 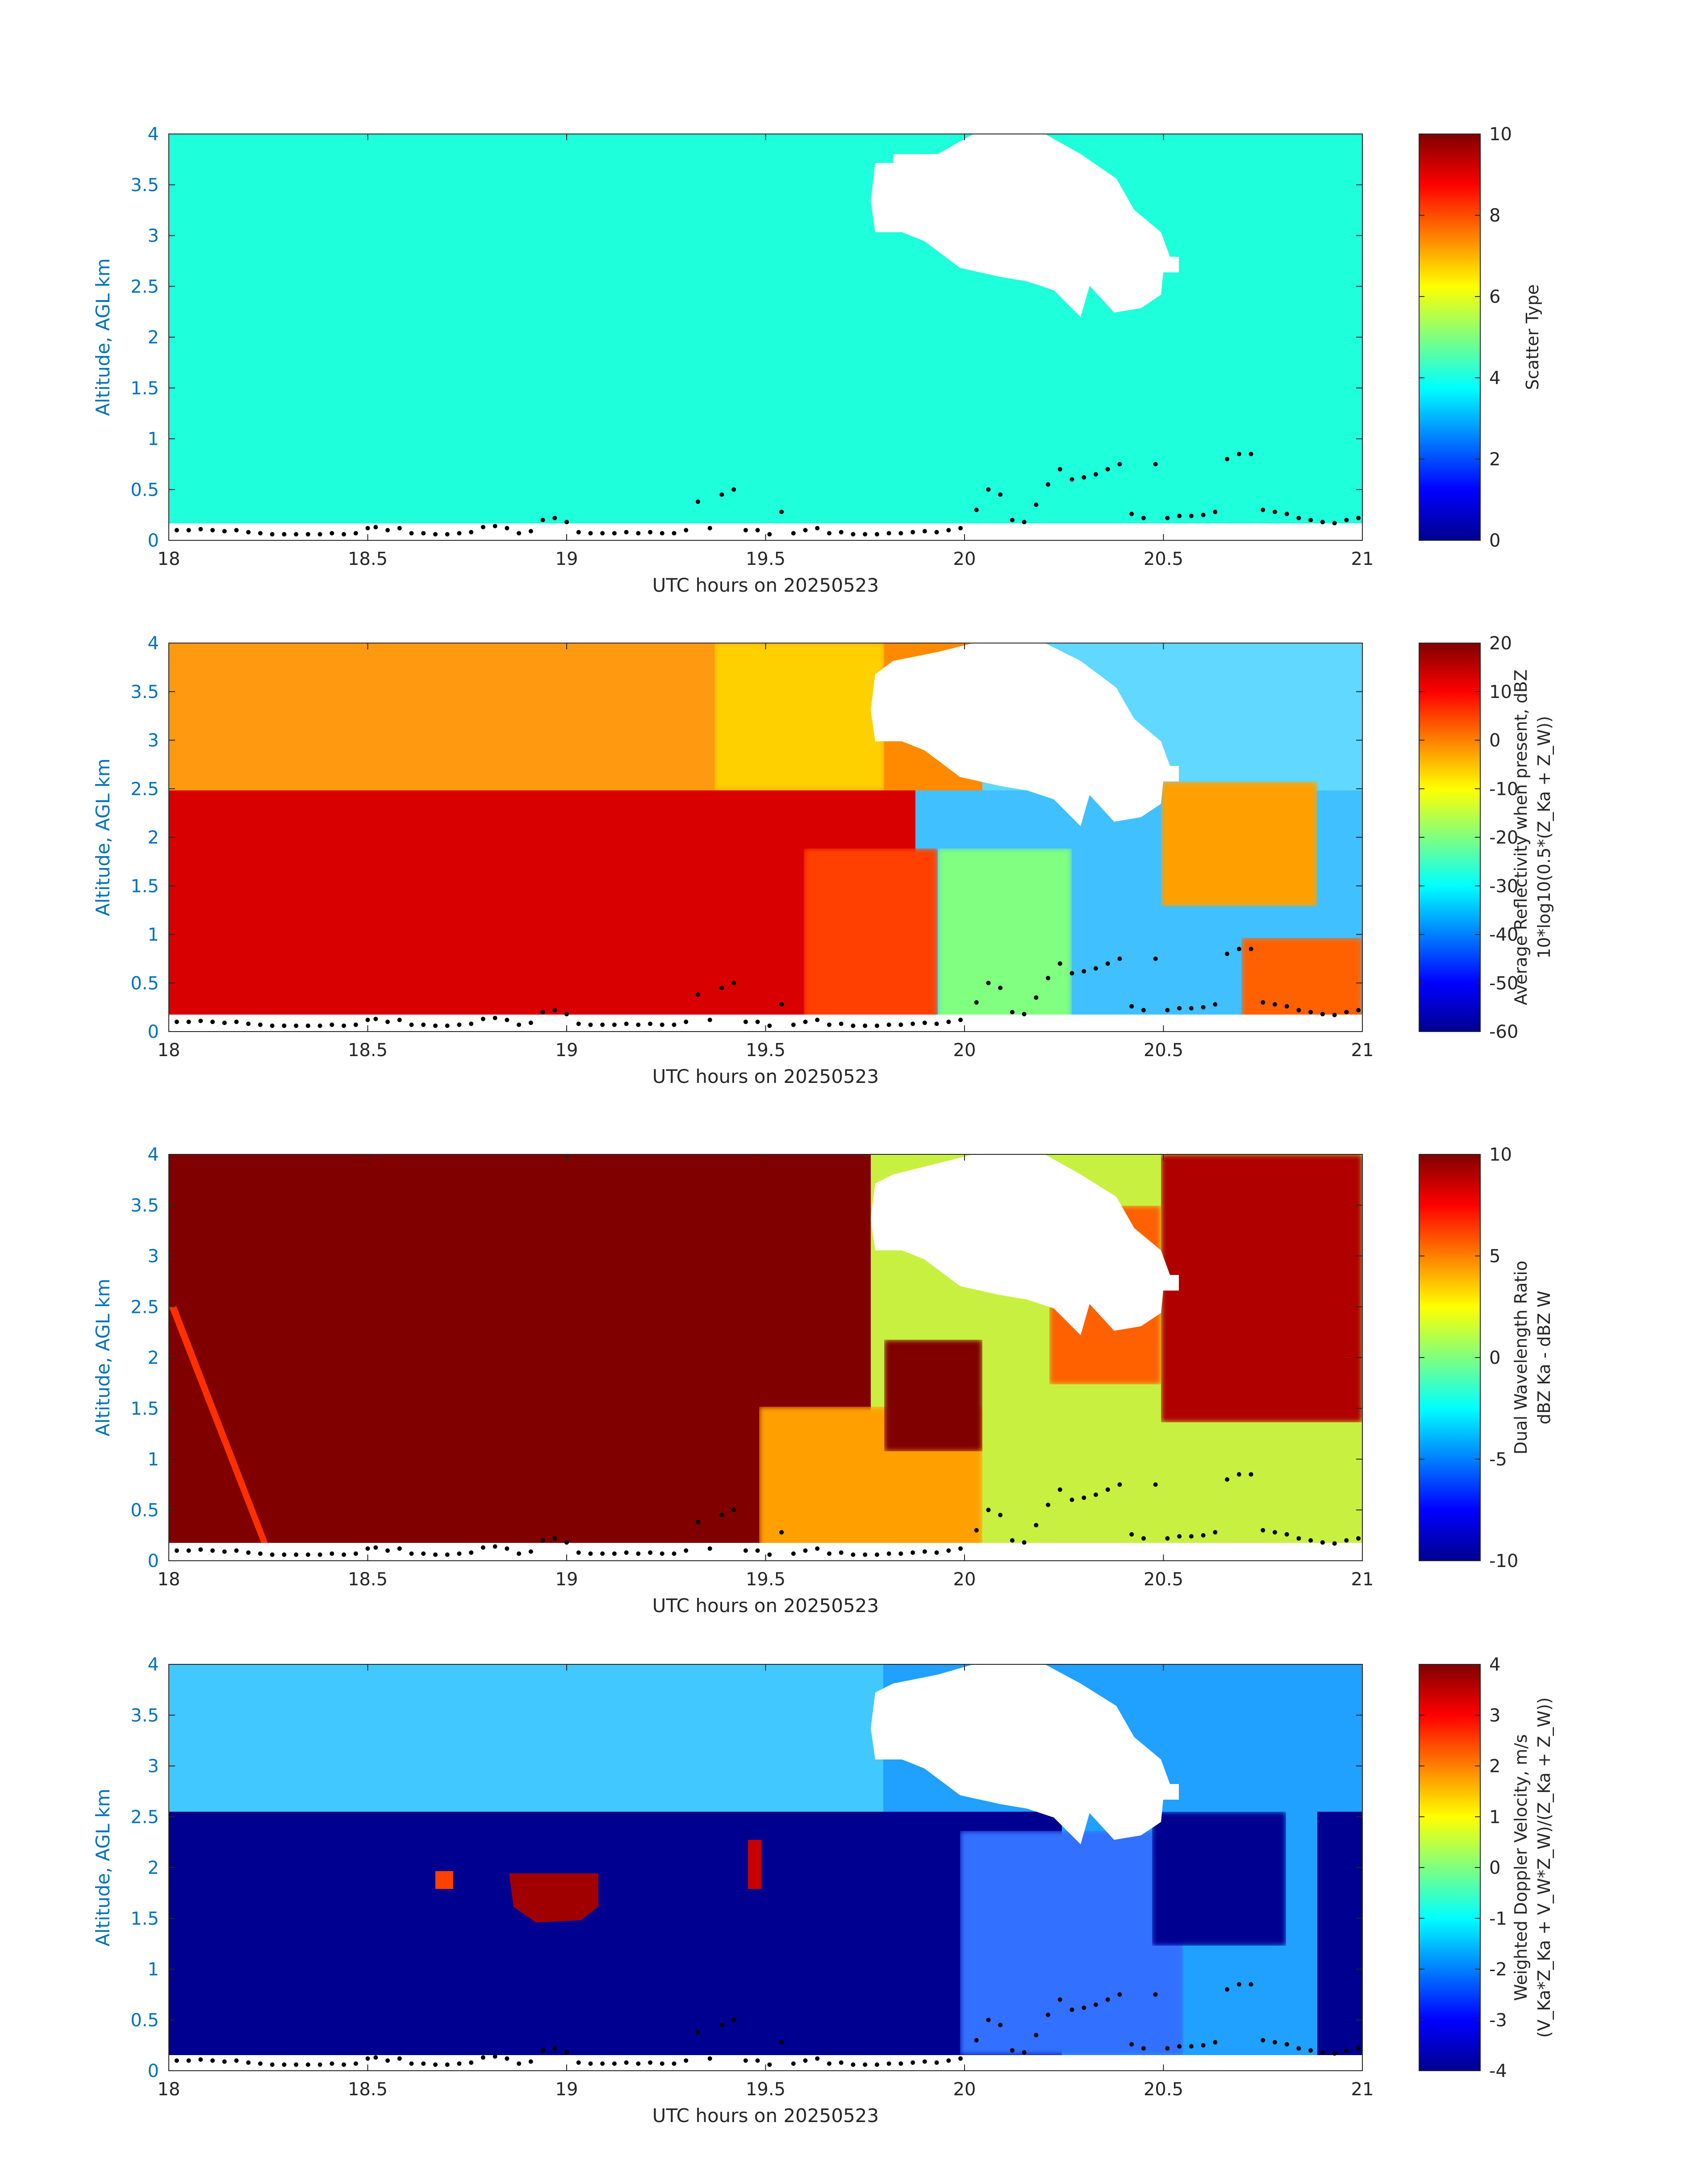 I want to click on x-tick-label: 21, so click(x=1362, y=1579).